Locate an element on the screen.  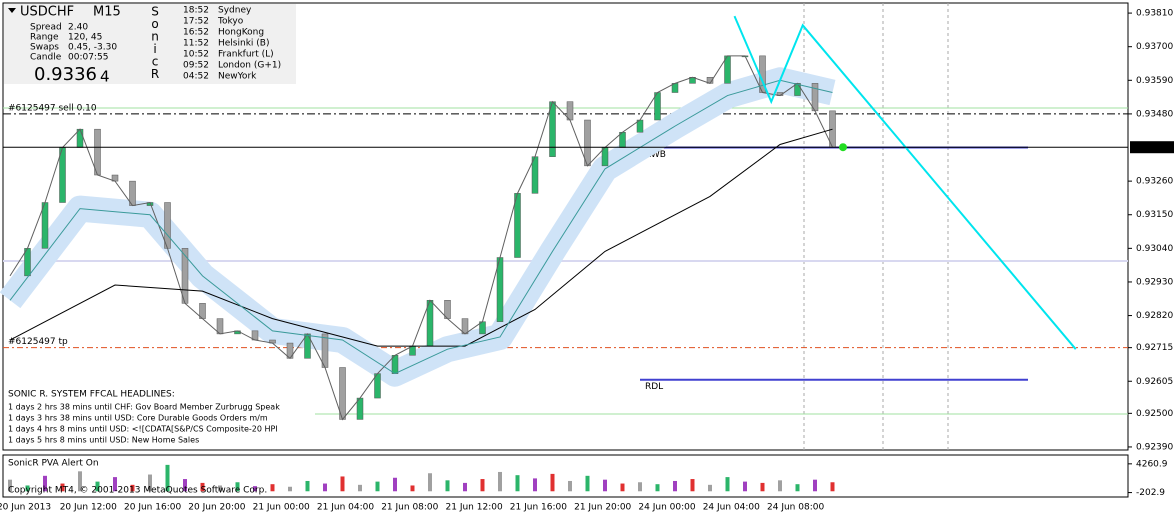
session-time: 17:52 is located at coordinates (196, 22).